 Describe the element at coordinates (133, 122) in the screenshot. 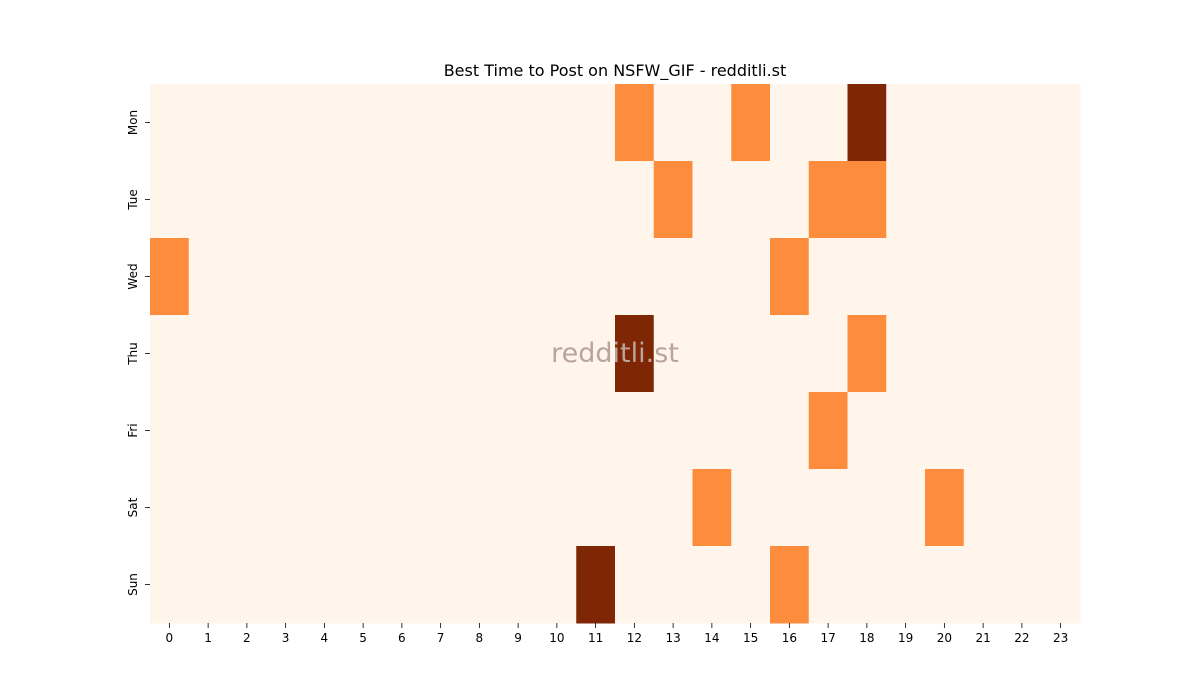

I see `y-tick-label: Mon` at that location.